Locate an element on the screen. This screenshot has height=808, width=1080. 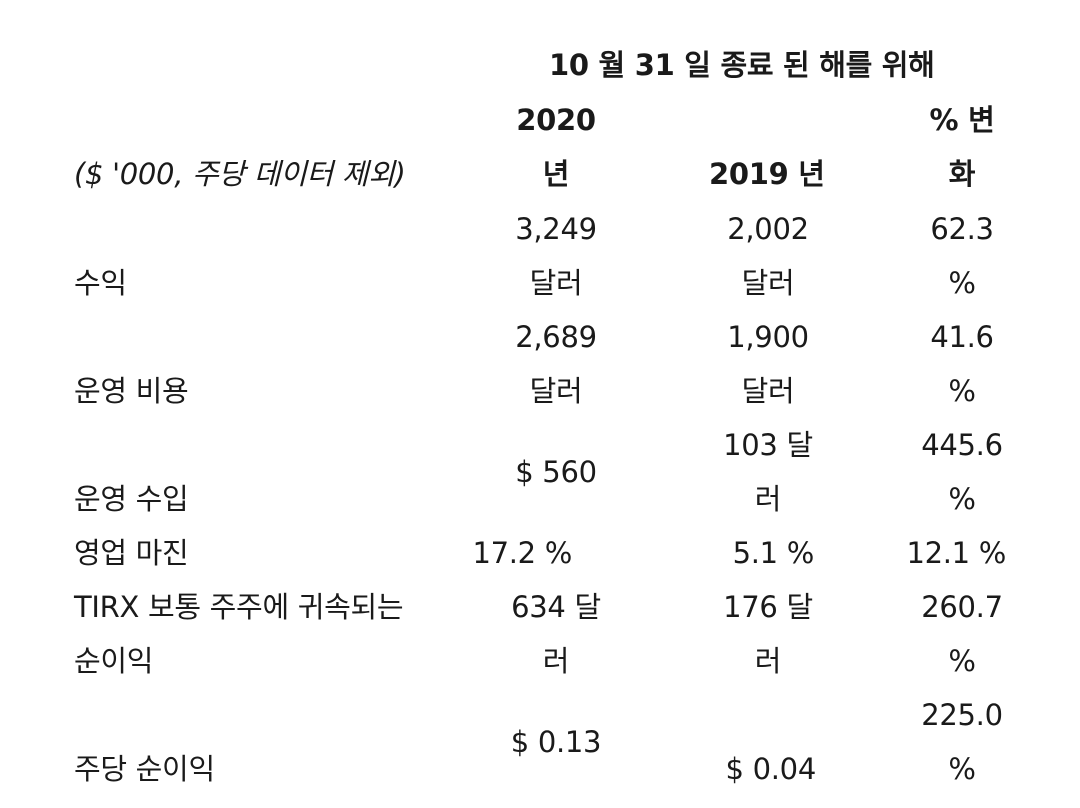
cell-2019: 2,002 is located at coordinates (768, 229).